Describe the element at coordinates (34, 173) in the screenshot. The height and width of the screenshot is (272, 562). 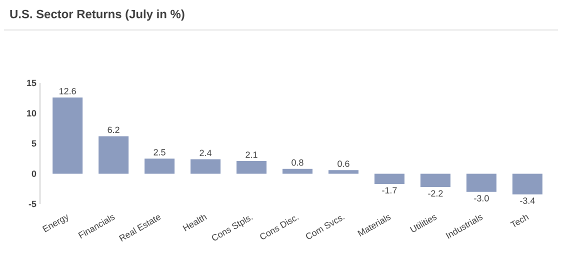
I see `y-tick-label: 0` at that location.